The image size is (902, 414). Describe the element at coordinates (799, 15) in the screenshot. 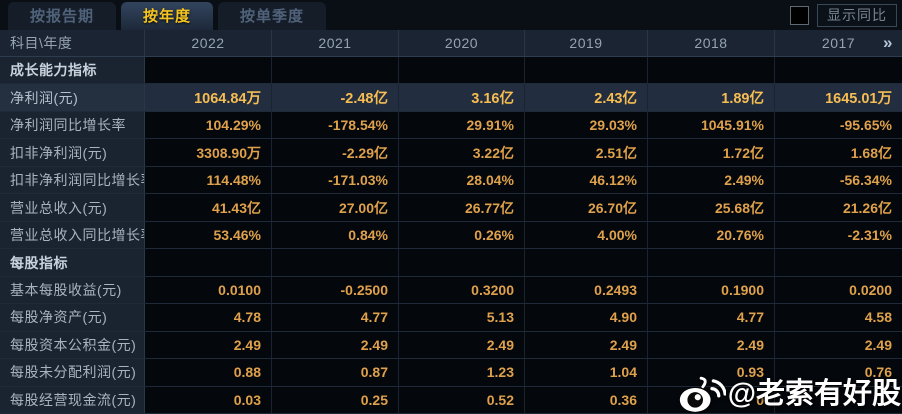

I see `show-yoy-checkbox` at that location.